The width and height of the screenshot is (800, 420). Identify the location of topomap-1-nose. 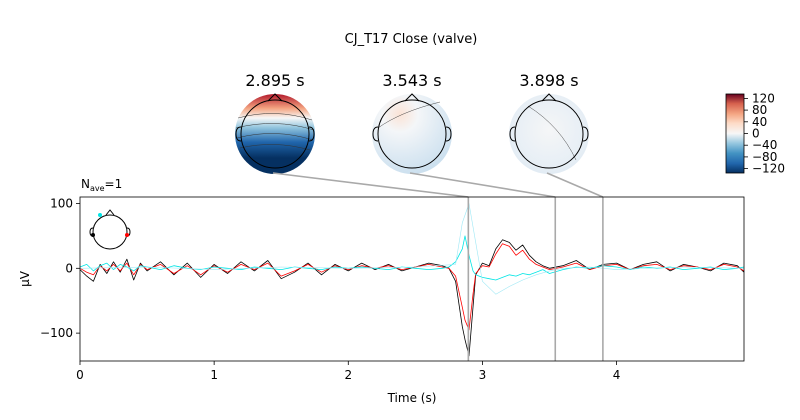
(275, 97).